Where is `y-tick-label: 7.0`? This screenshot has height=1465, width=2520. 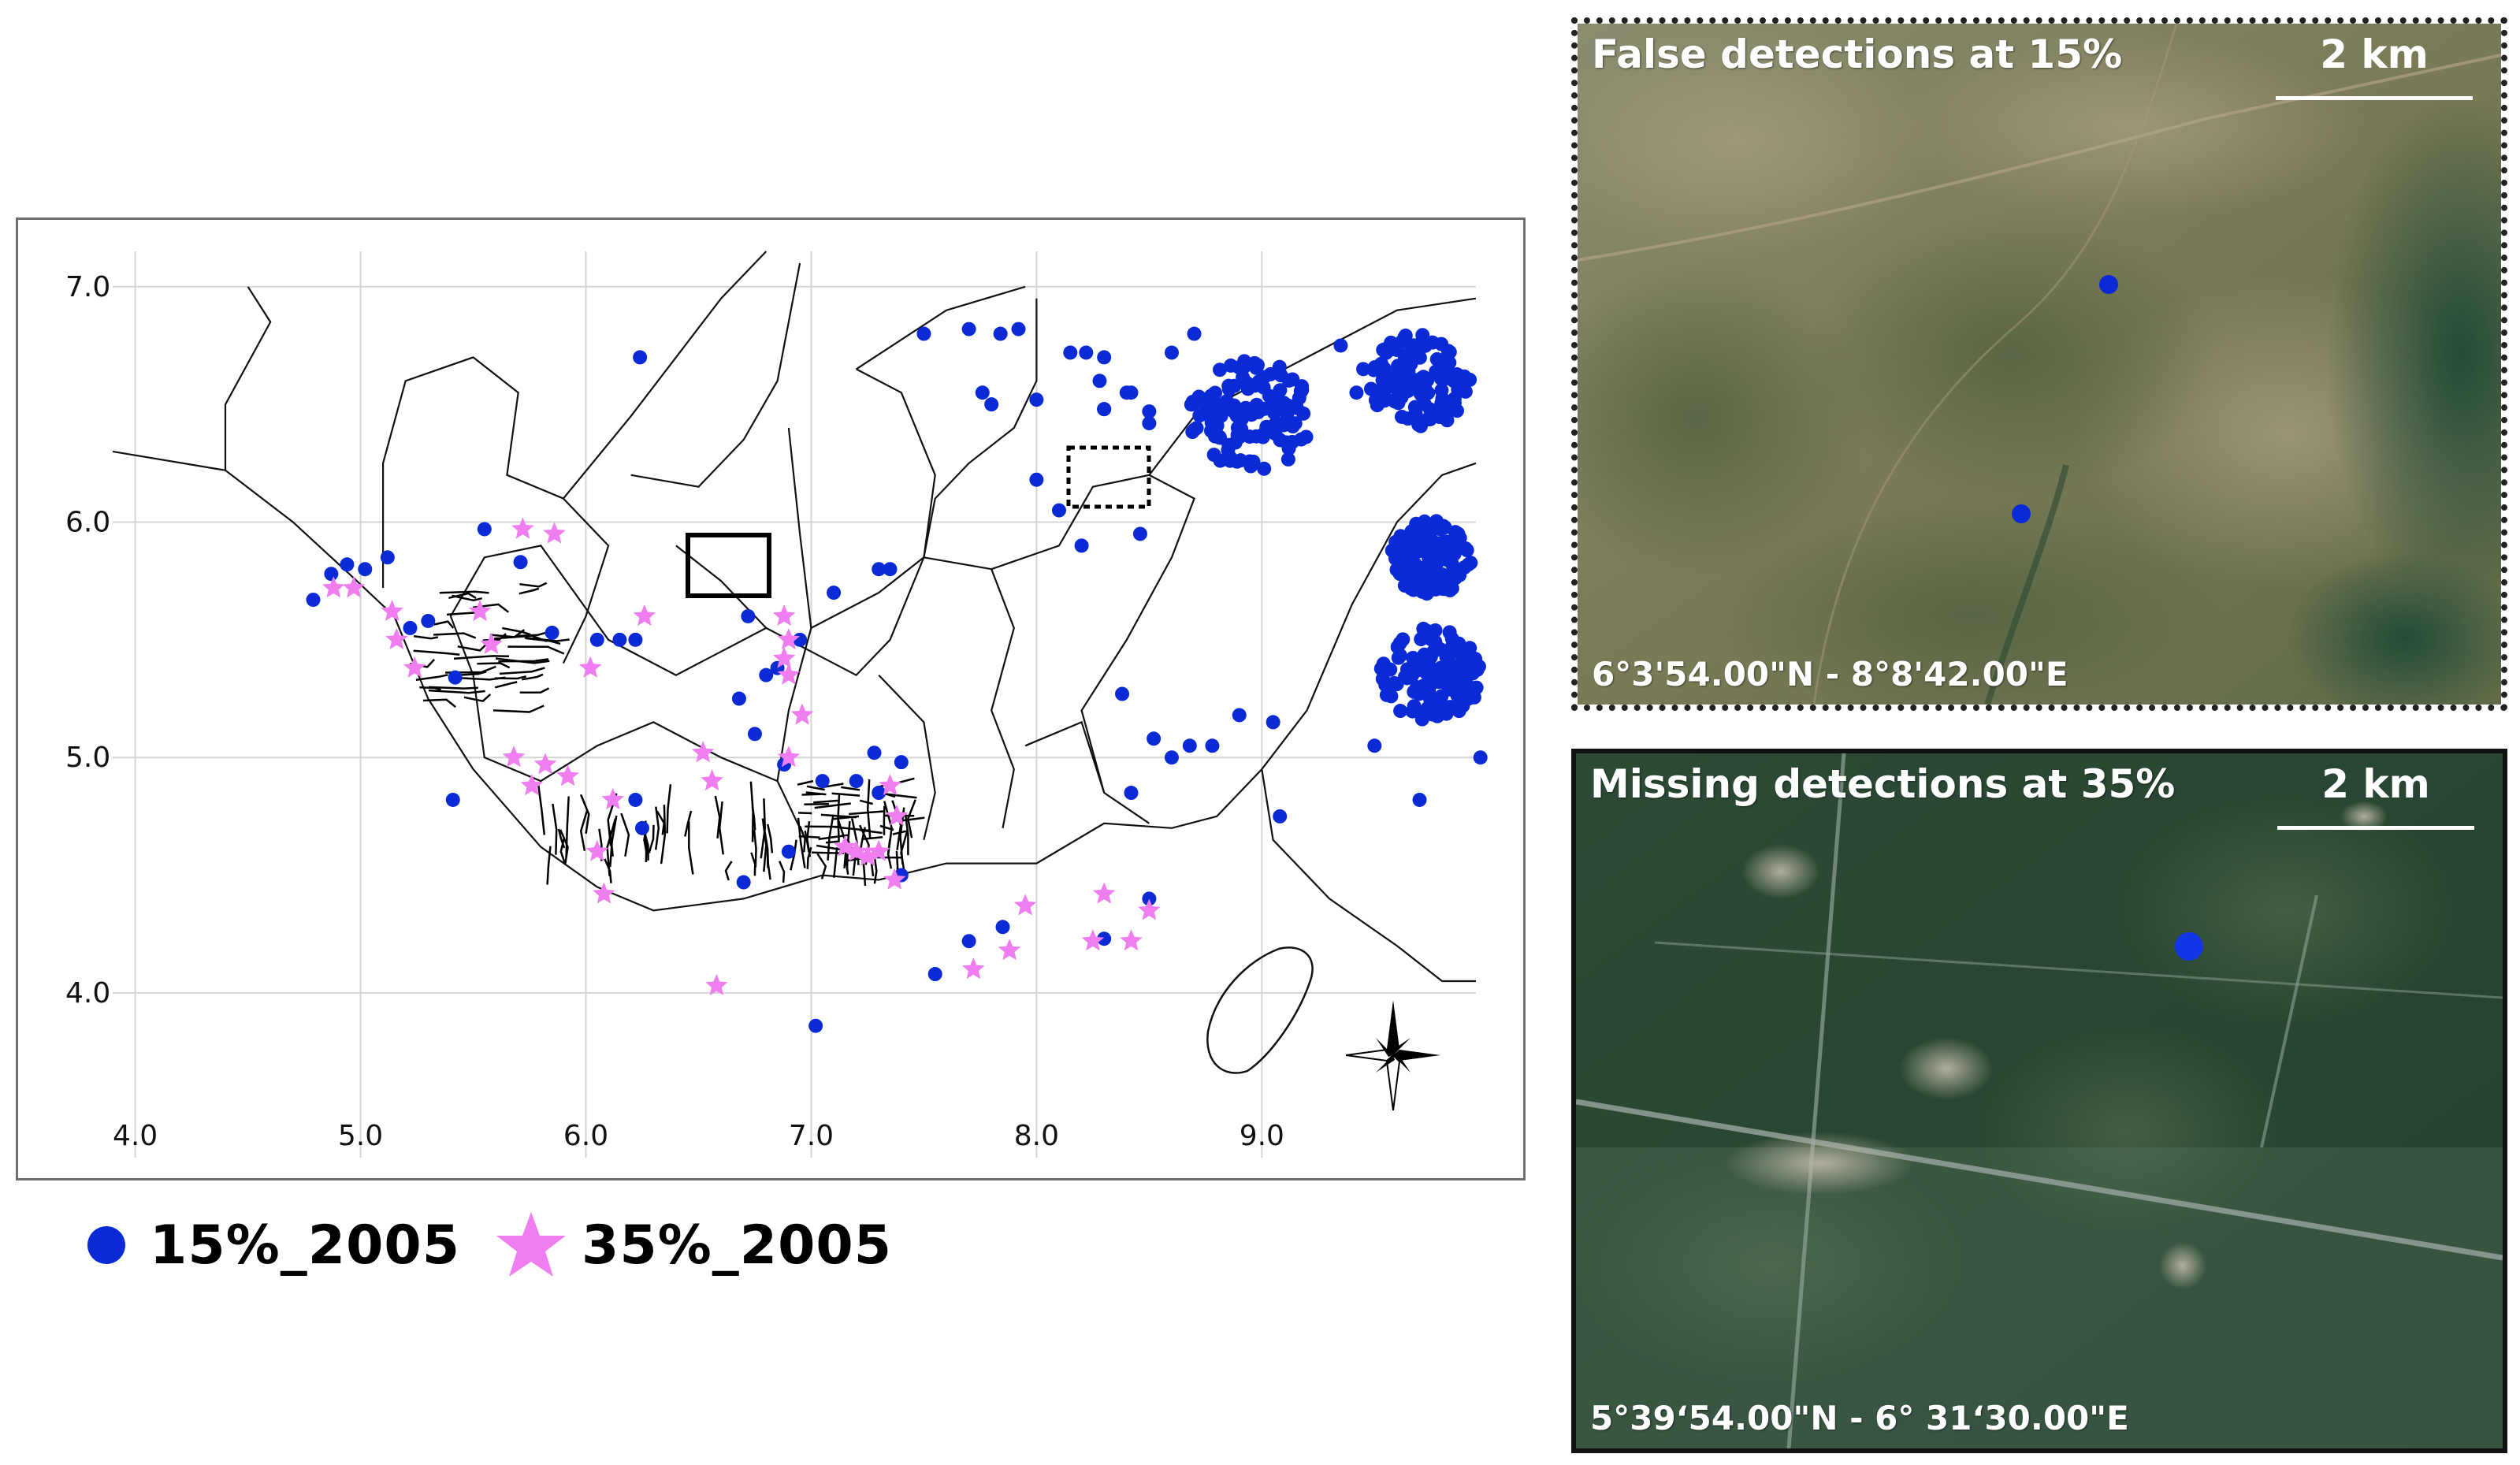
y-tick-label: 7.0 is located at coordinates (87, 287).